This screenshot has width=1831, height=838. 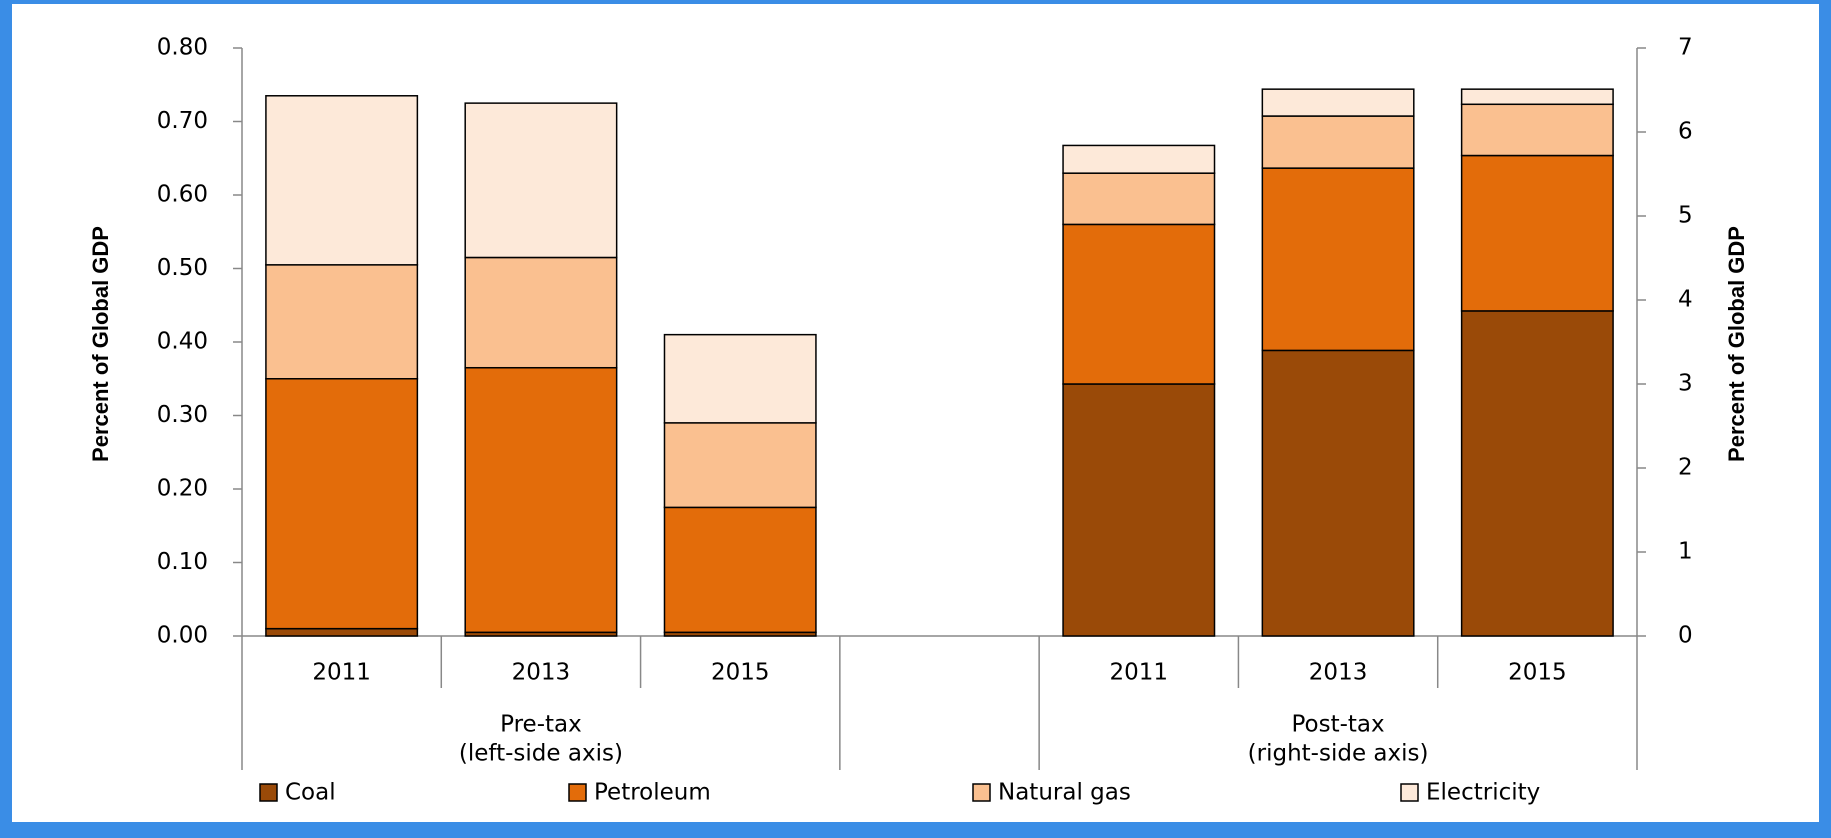 I want to click on y-tick-label: 0.80, so click(x=182, y=48).